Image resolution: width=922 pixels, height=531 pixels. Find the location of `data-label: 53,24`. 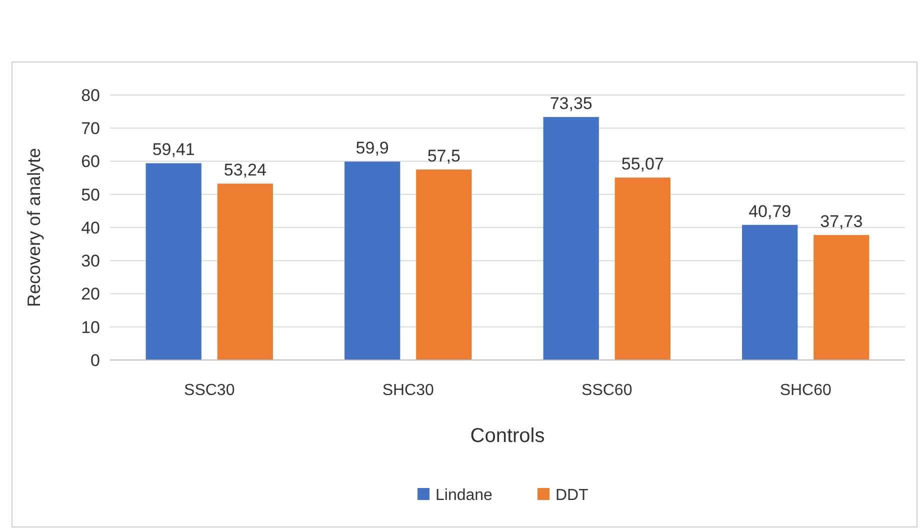

data-label: 53,24 is located at coordinates (245, 170).